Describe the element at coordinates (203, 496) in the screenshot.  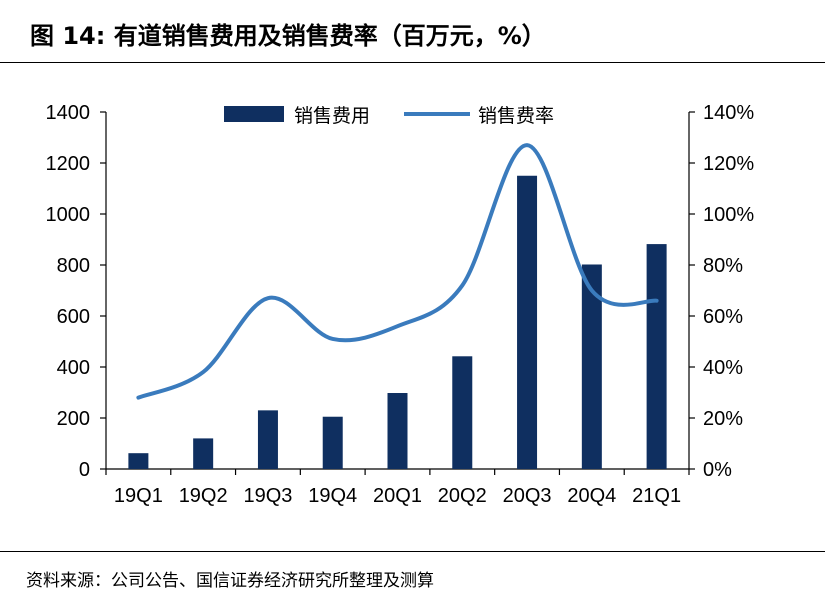
I see `x-category-label: 19Q2` at that location.